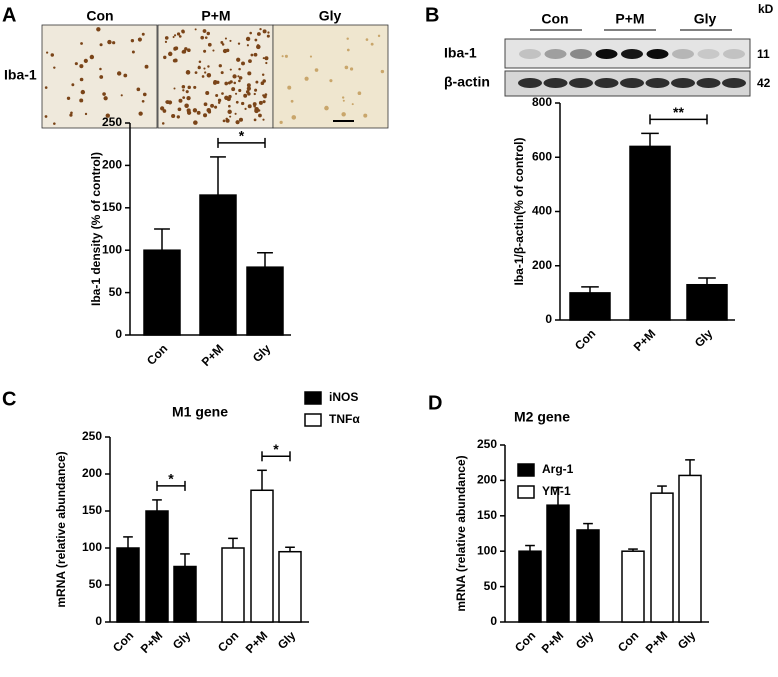  I want to click on size-label: 42, so click(764, 83).